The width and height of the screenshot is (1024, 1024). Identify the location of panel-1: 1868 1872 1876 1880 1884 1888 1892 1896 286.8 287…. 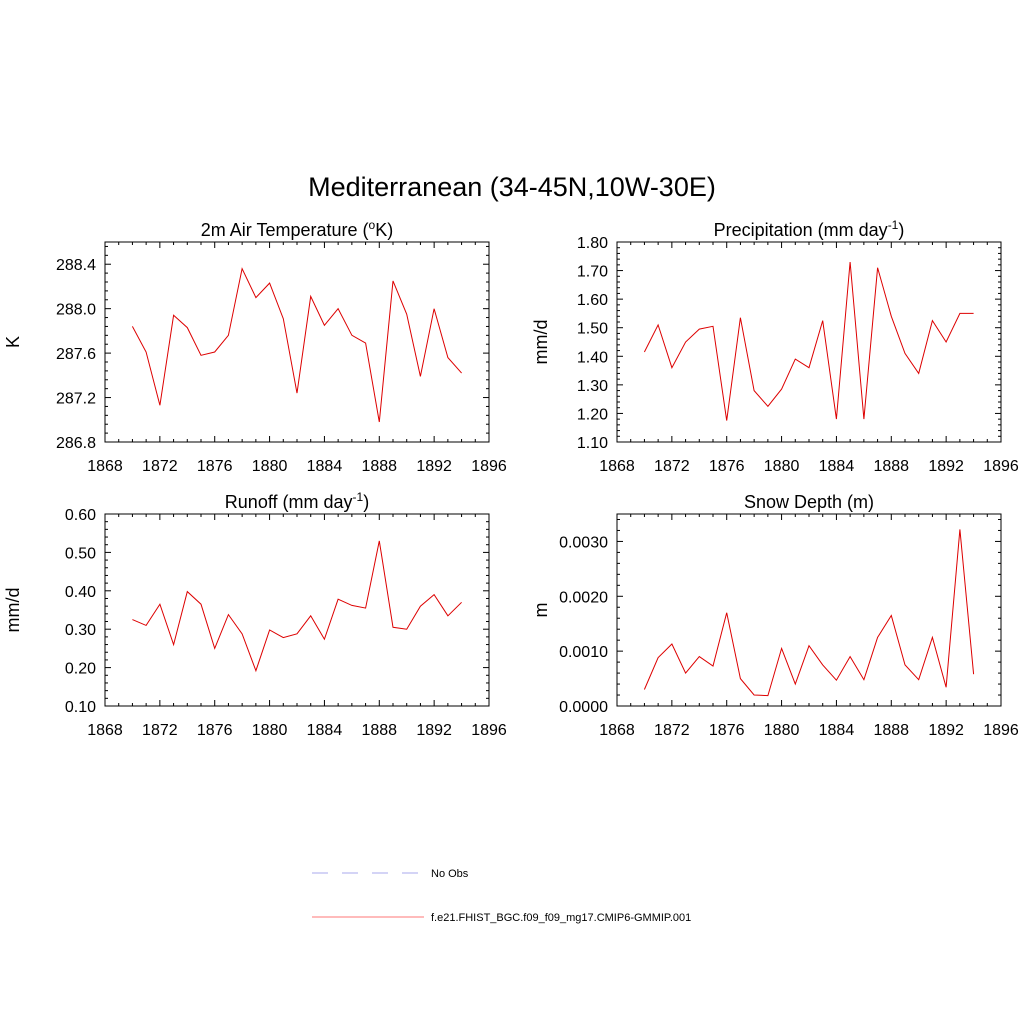
(255, 346).